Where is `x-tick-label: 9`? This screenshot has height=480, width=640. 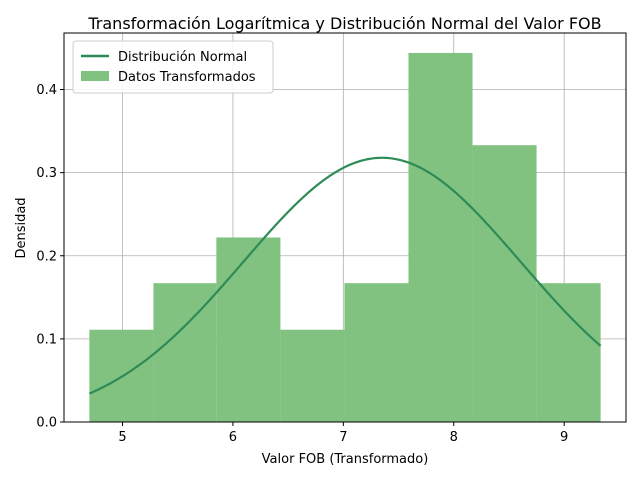 x-tick-label: 9 is located at coordinates (564, 437).